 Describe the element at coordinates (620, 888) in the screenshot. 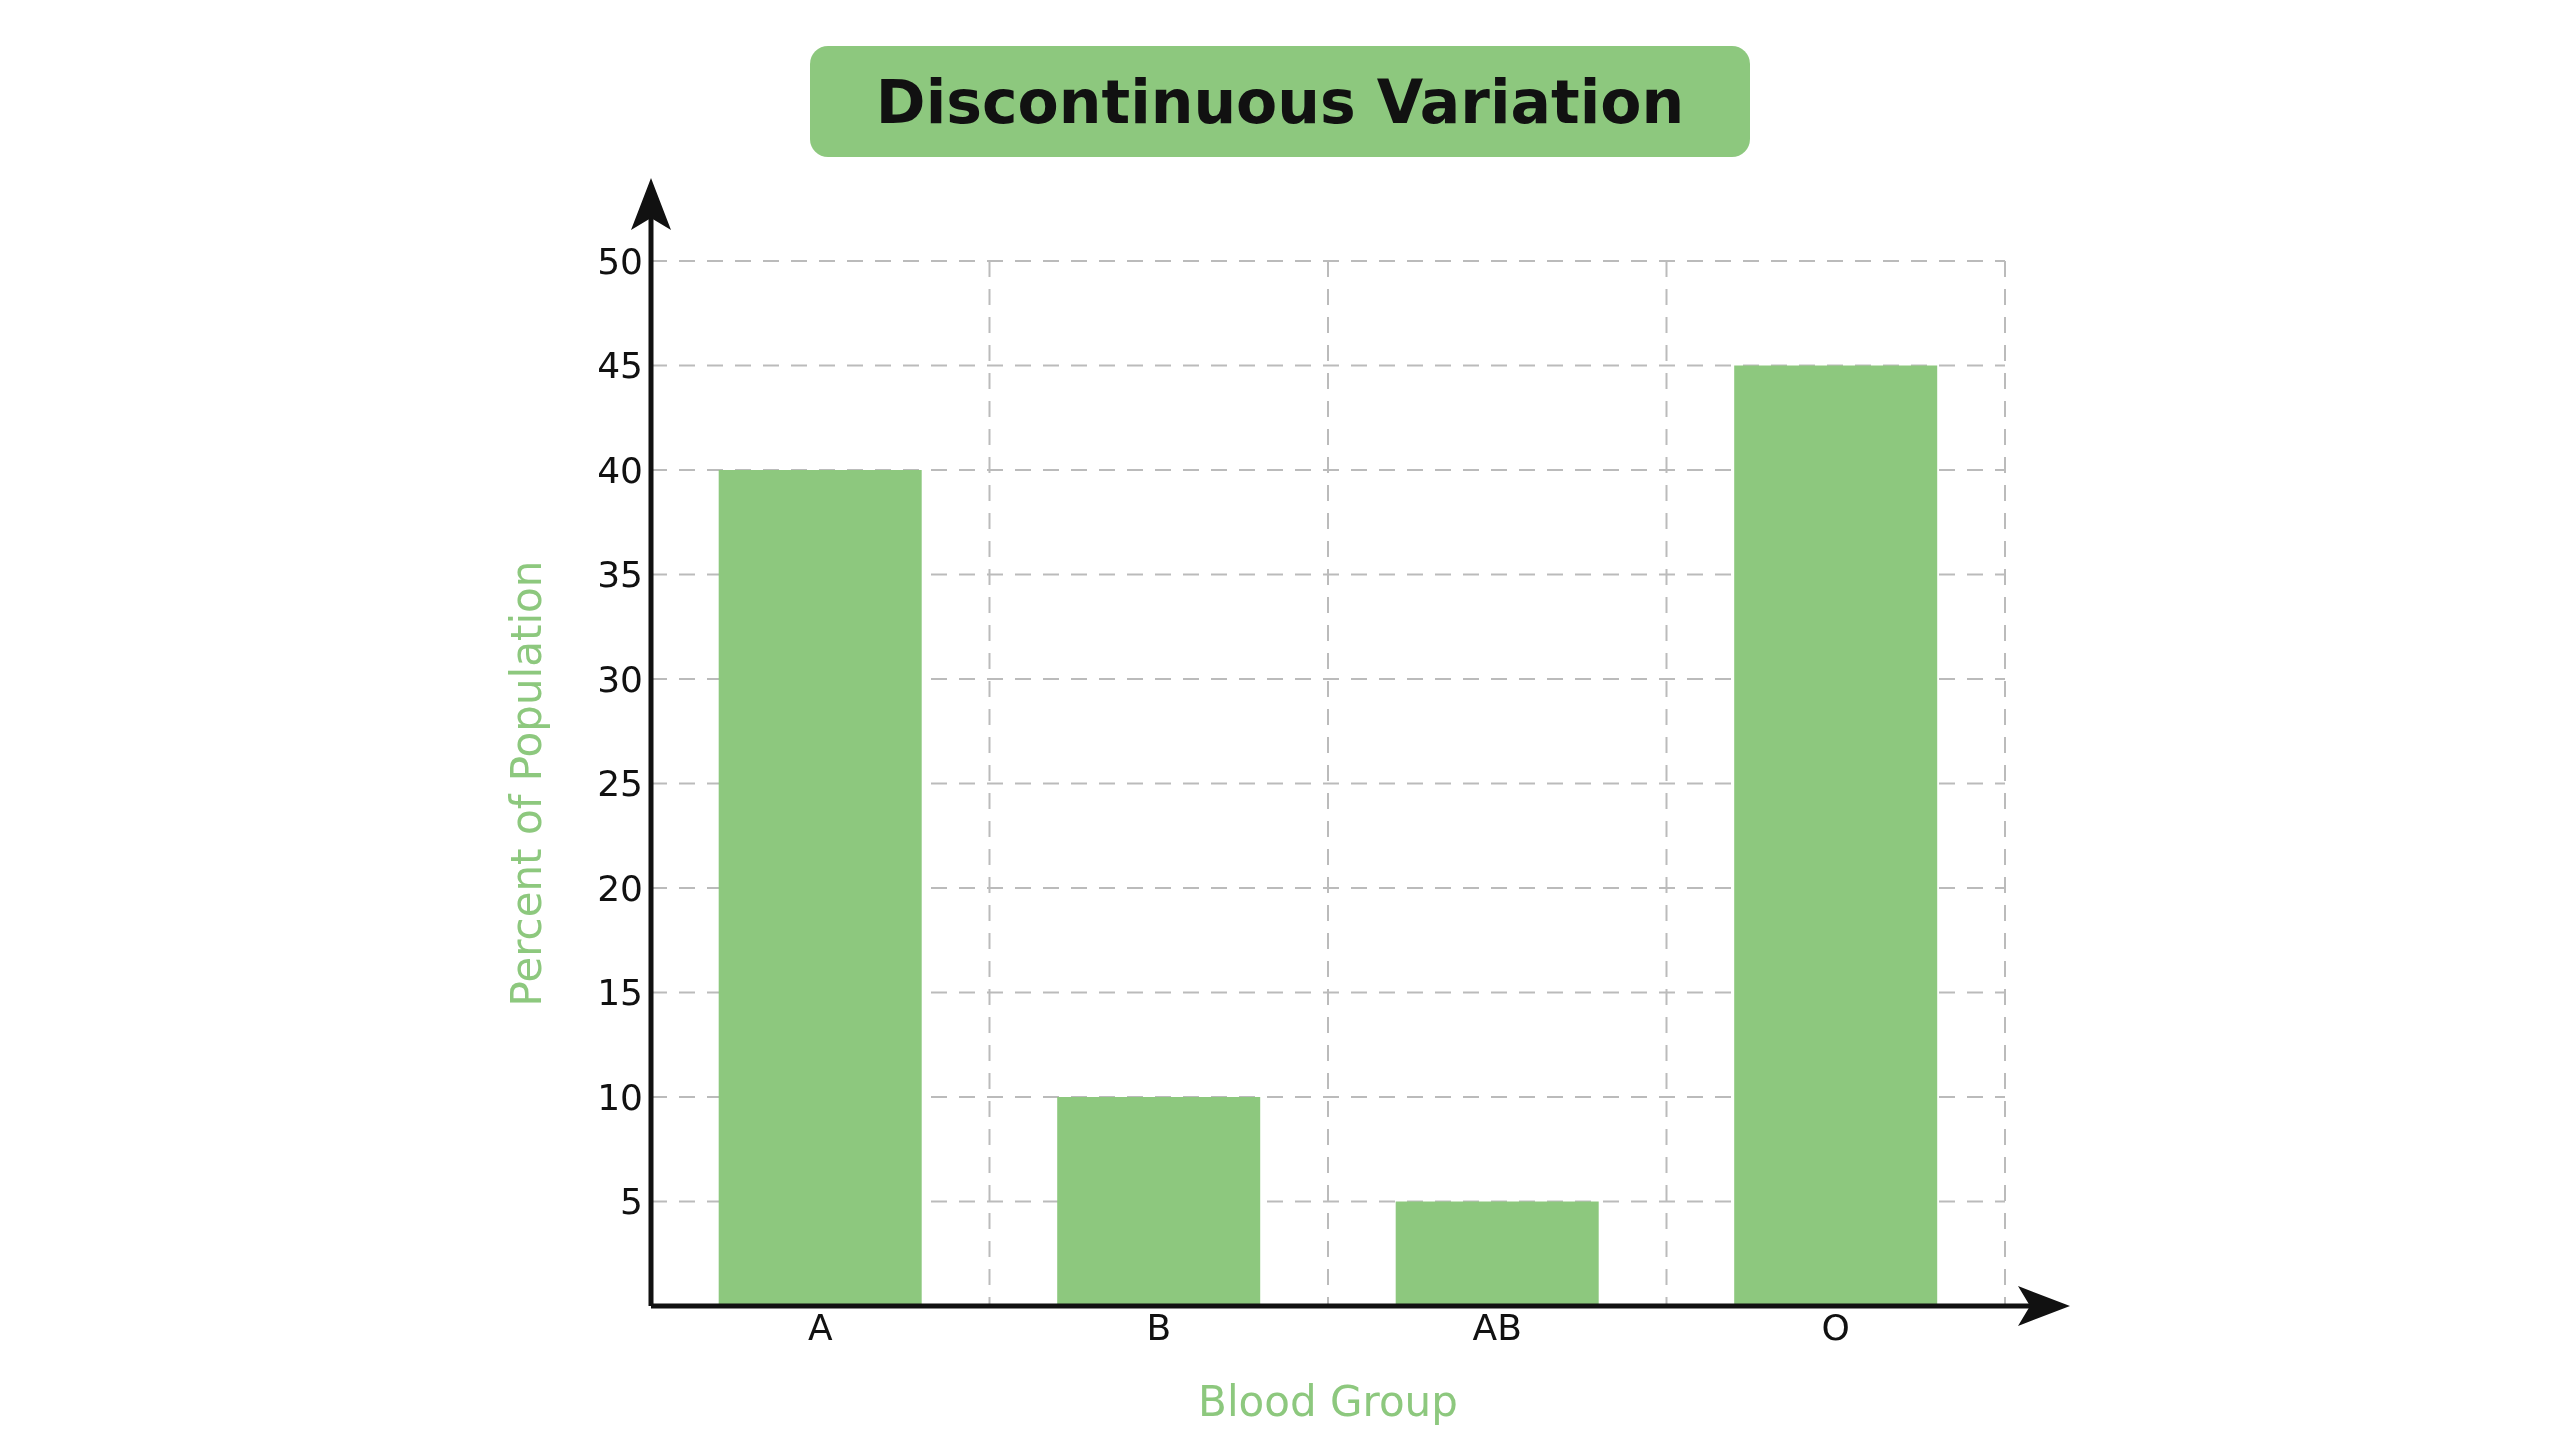

I see `y-tick-label: 20` at that location.